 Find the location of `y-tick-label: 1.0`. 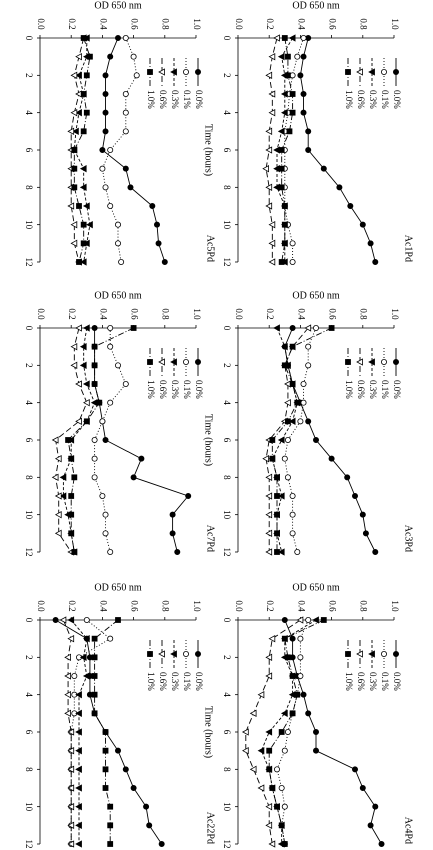

y-tick-label: 1.0 is located at coordinates (395, 606).